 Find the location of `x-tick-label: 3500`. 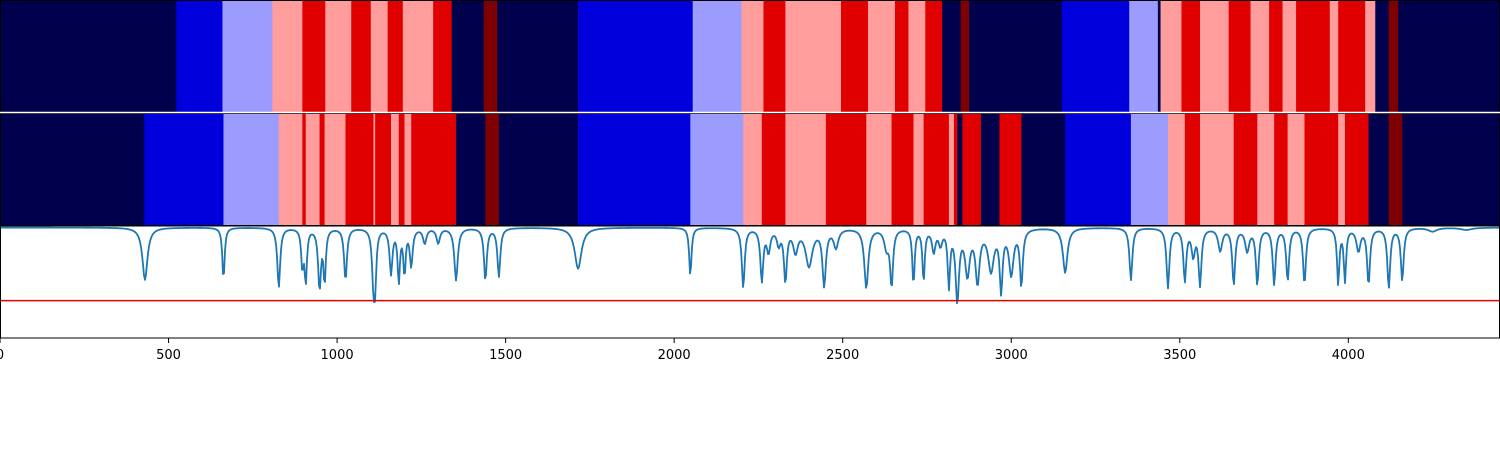

x-tick-label: 3500 is located at coordinates (1179, 355).